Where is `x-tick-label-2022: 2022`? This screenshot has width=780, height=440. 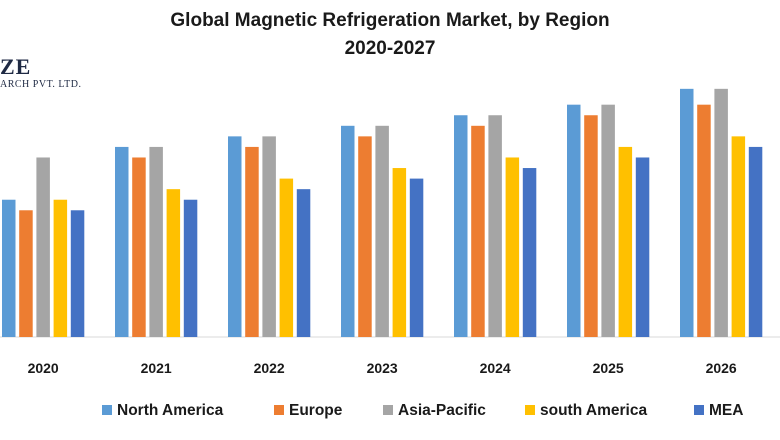 x-tick-label-2022: 2022 is located at coordinates (269, 368).